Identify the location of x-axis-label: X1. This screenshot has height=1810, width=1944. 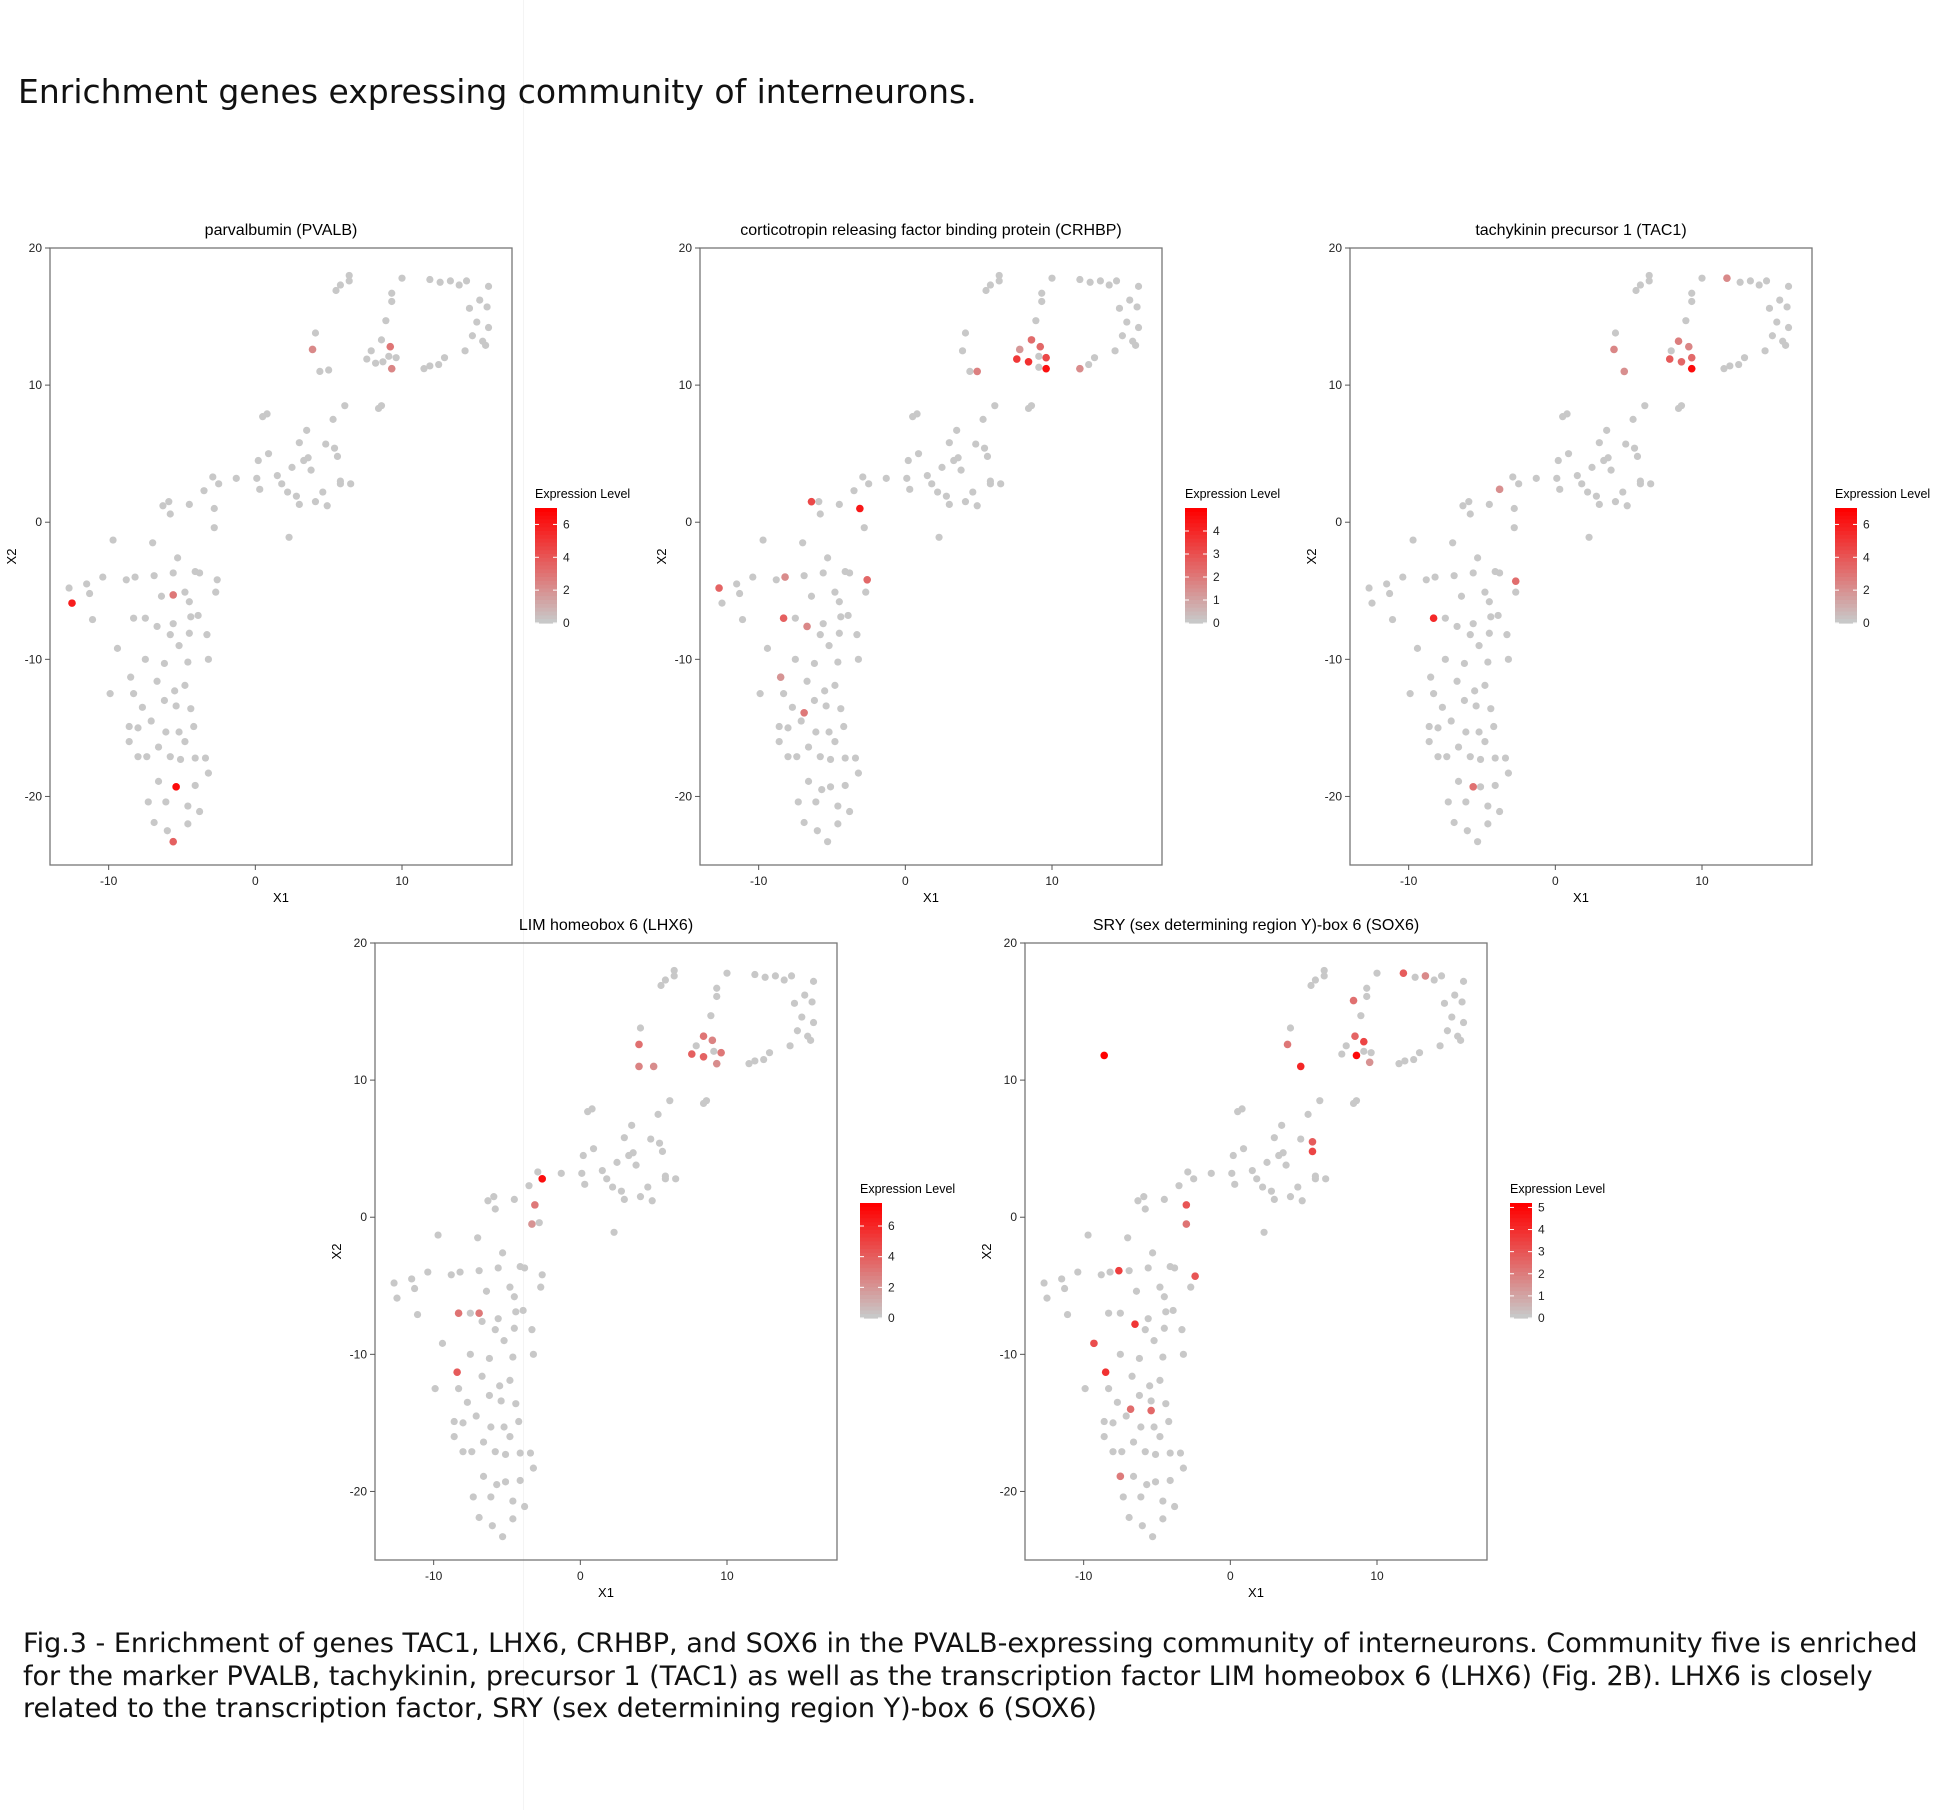
(931, 897).